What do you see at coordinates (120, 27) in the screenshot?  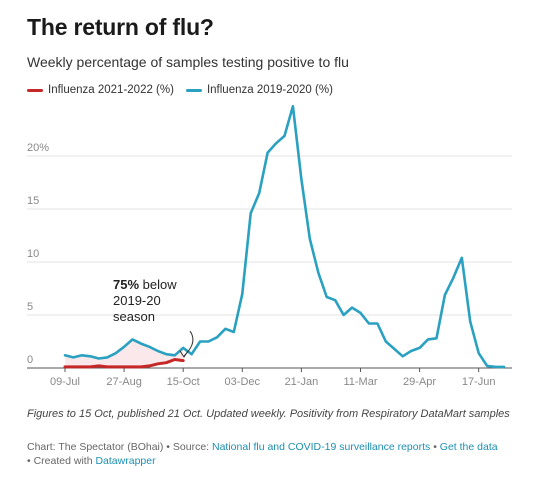 I see `chart-title: The return of flu?` at bounding box center [120, 27].